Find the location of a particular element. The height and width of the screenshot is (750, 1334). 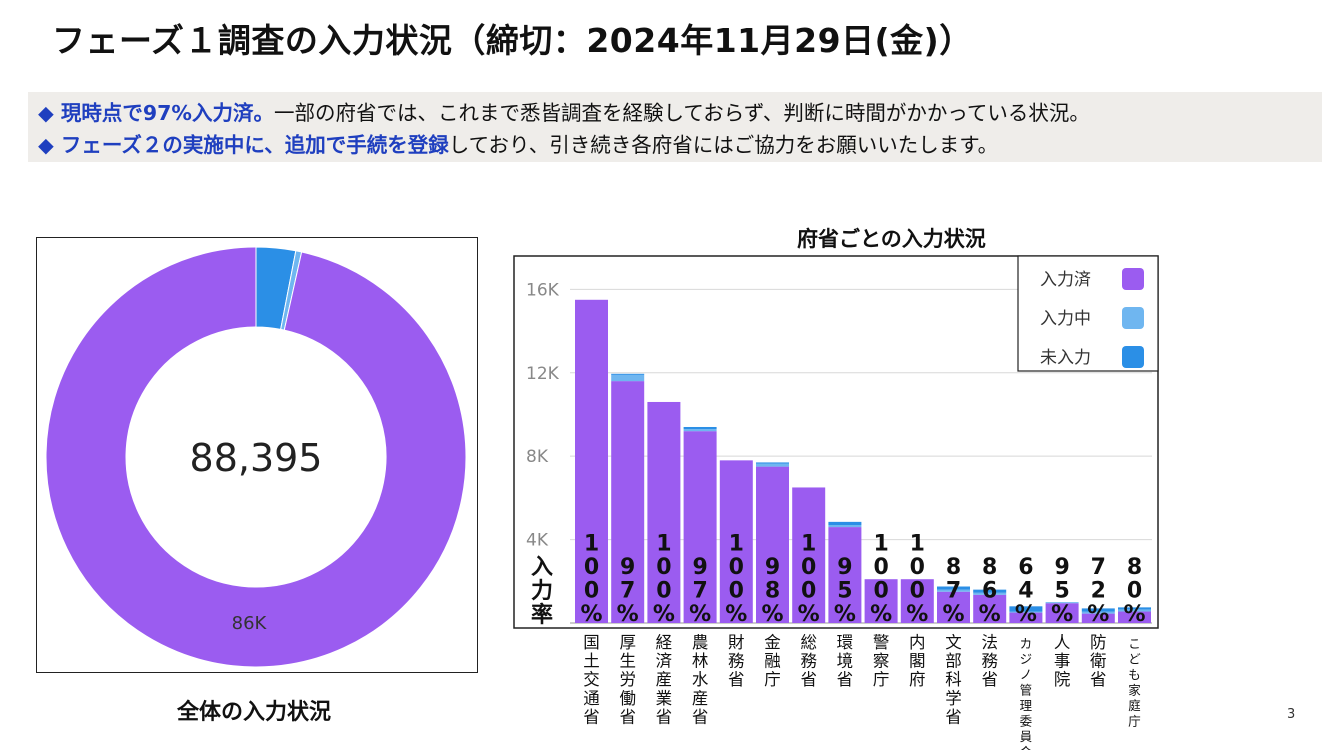

category-label: こども家庭庁 is located at coordinates (1134, 682).